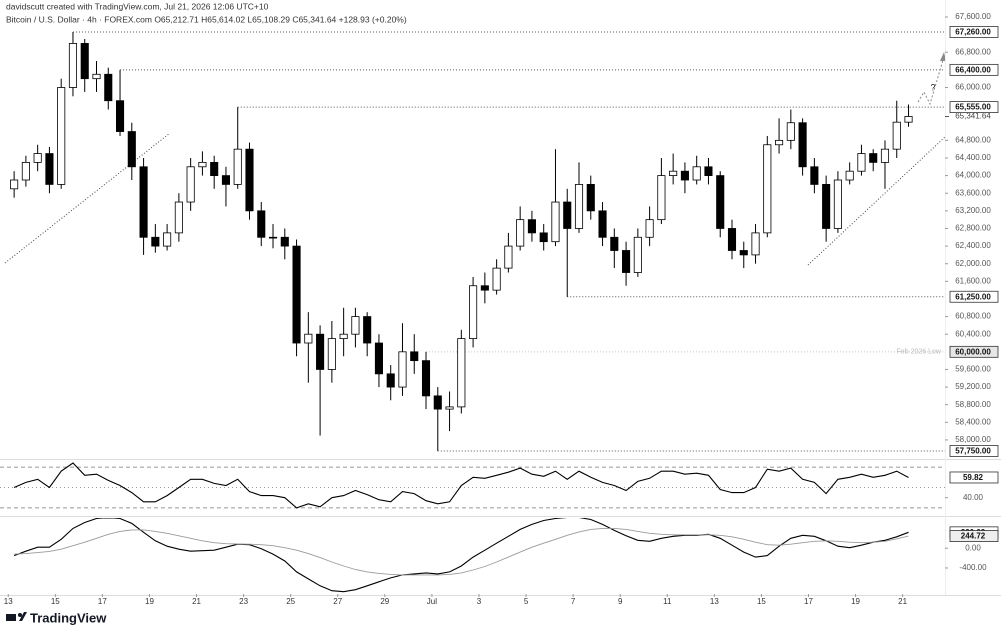 The width and height of the screenshot is (1001, 642). I want to click on level-label: 67,260.00, so click(973, 32).